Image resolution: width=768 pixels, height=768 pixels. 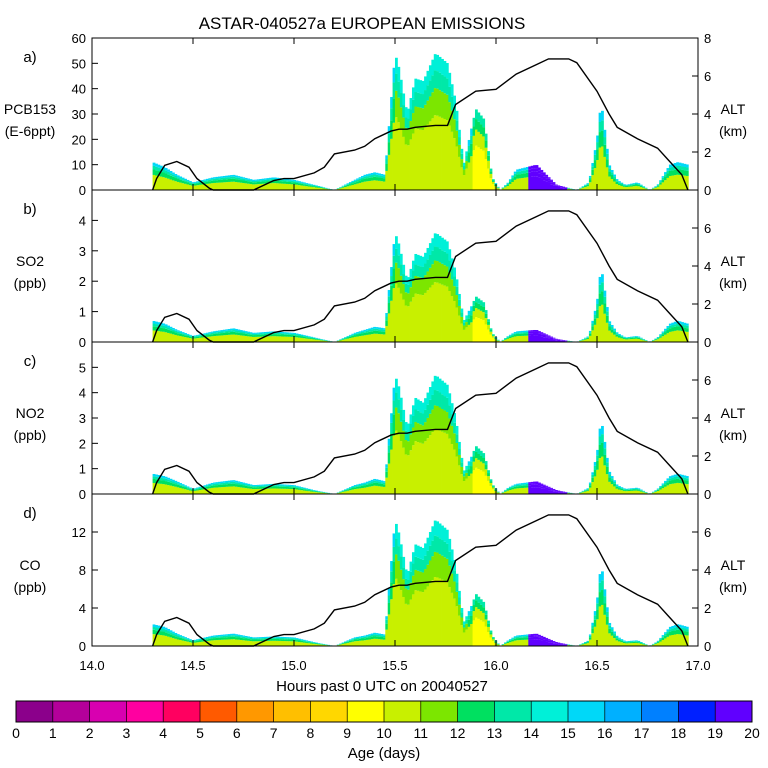 What do you see at coordinates (384, 753) in the screenshot?
I see `colorbar-label: Age (days)` at bounding box center [384, 753].